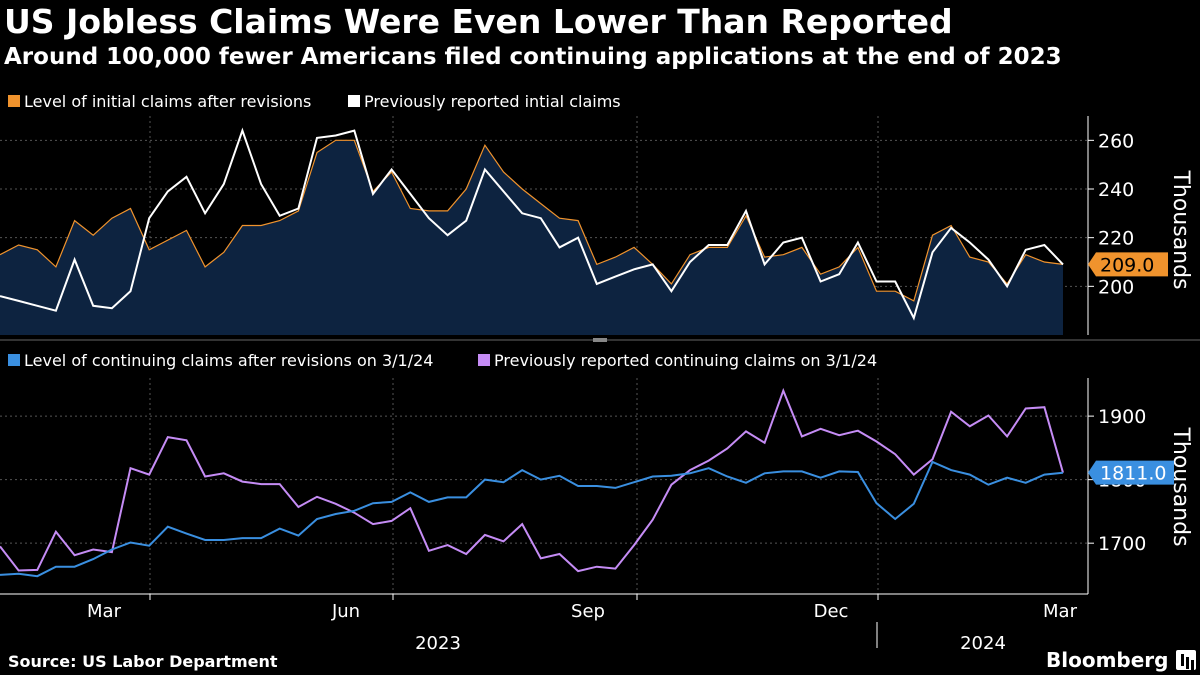 This screenshot has width=1200, height=675. What do you see at coordinates (1186, 660) in the screenshot?
I see `bloomberg-mark-icon` at bounding box center [1186, 660].